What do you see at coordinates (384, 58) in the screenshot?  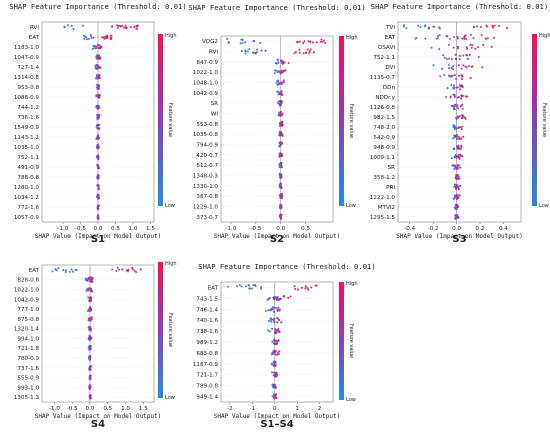 I see `feature-label: 752-1.1` at bounding box center [384, 58].